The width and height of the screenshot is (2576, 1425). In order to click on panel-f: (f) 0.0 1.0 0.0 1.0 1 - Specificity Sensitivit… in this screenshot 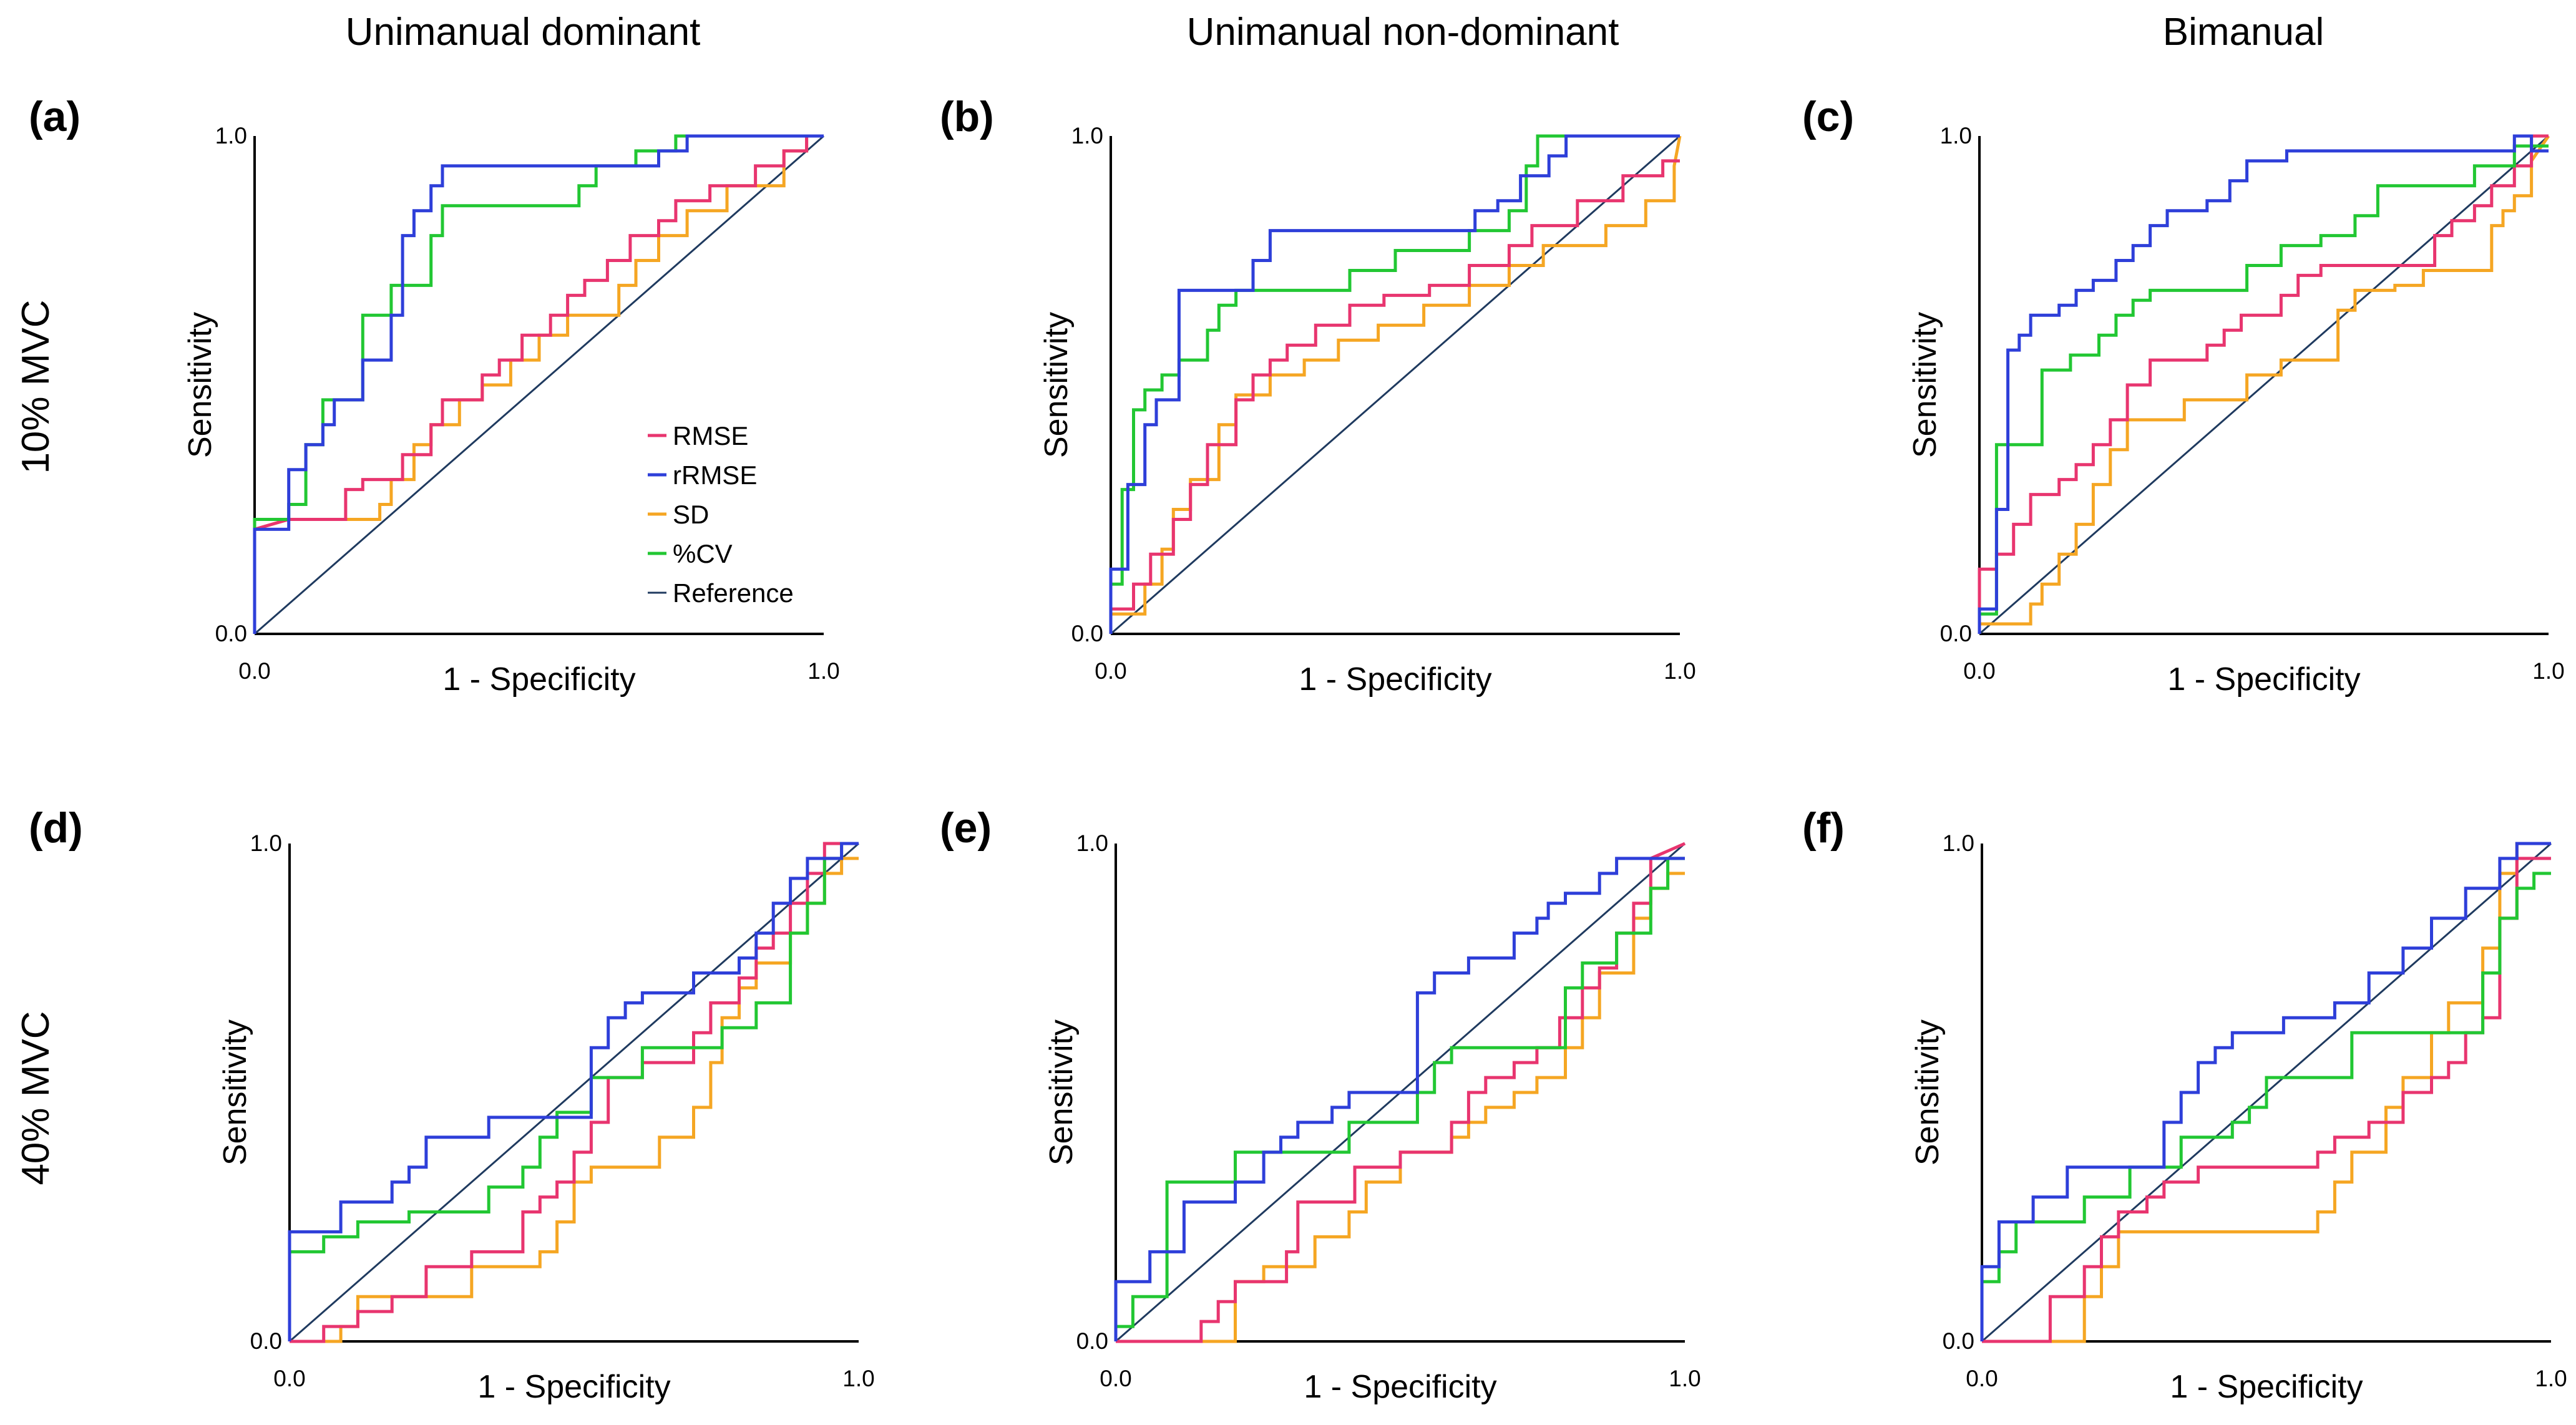, I will do `click(2184, 1104)`.